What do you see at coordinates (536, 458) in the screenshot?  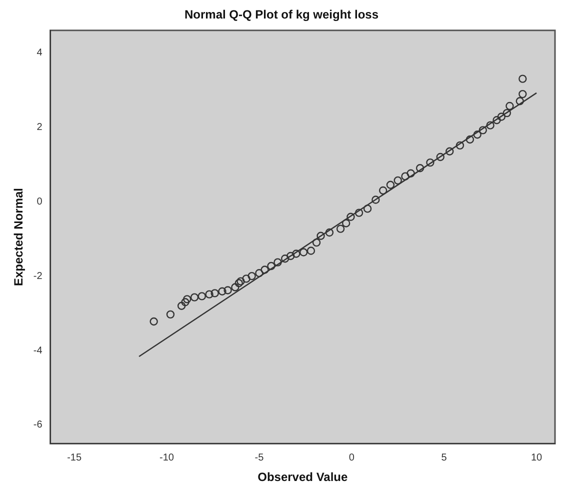 I see `x-tick-label: 10` at bounding box center [536, 458].